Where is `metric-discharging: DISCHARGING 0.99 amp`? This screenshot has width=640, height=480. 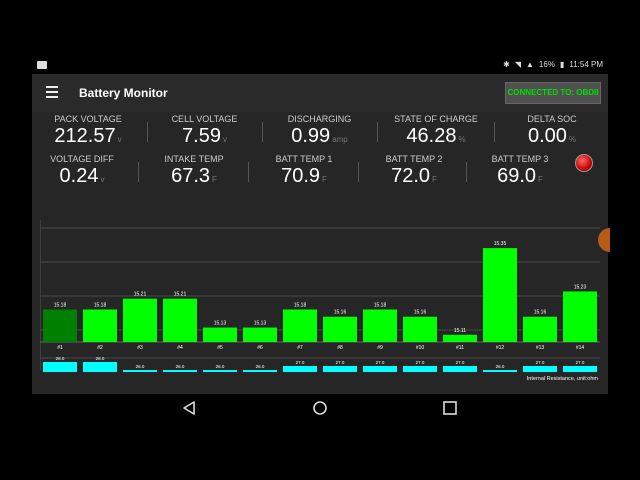 metric-discharging: DISCHARGING 0.99 amp is located at coordinates (319, 131).